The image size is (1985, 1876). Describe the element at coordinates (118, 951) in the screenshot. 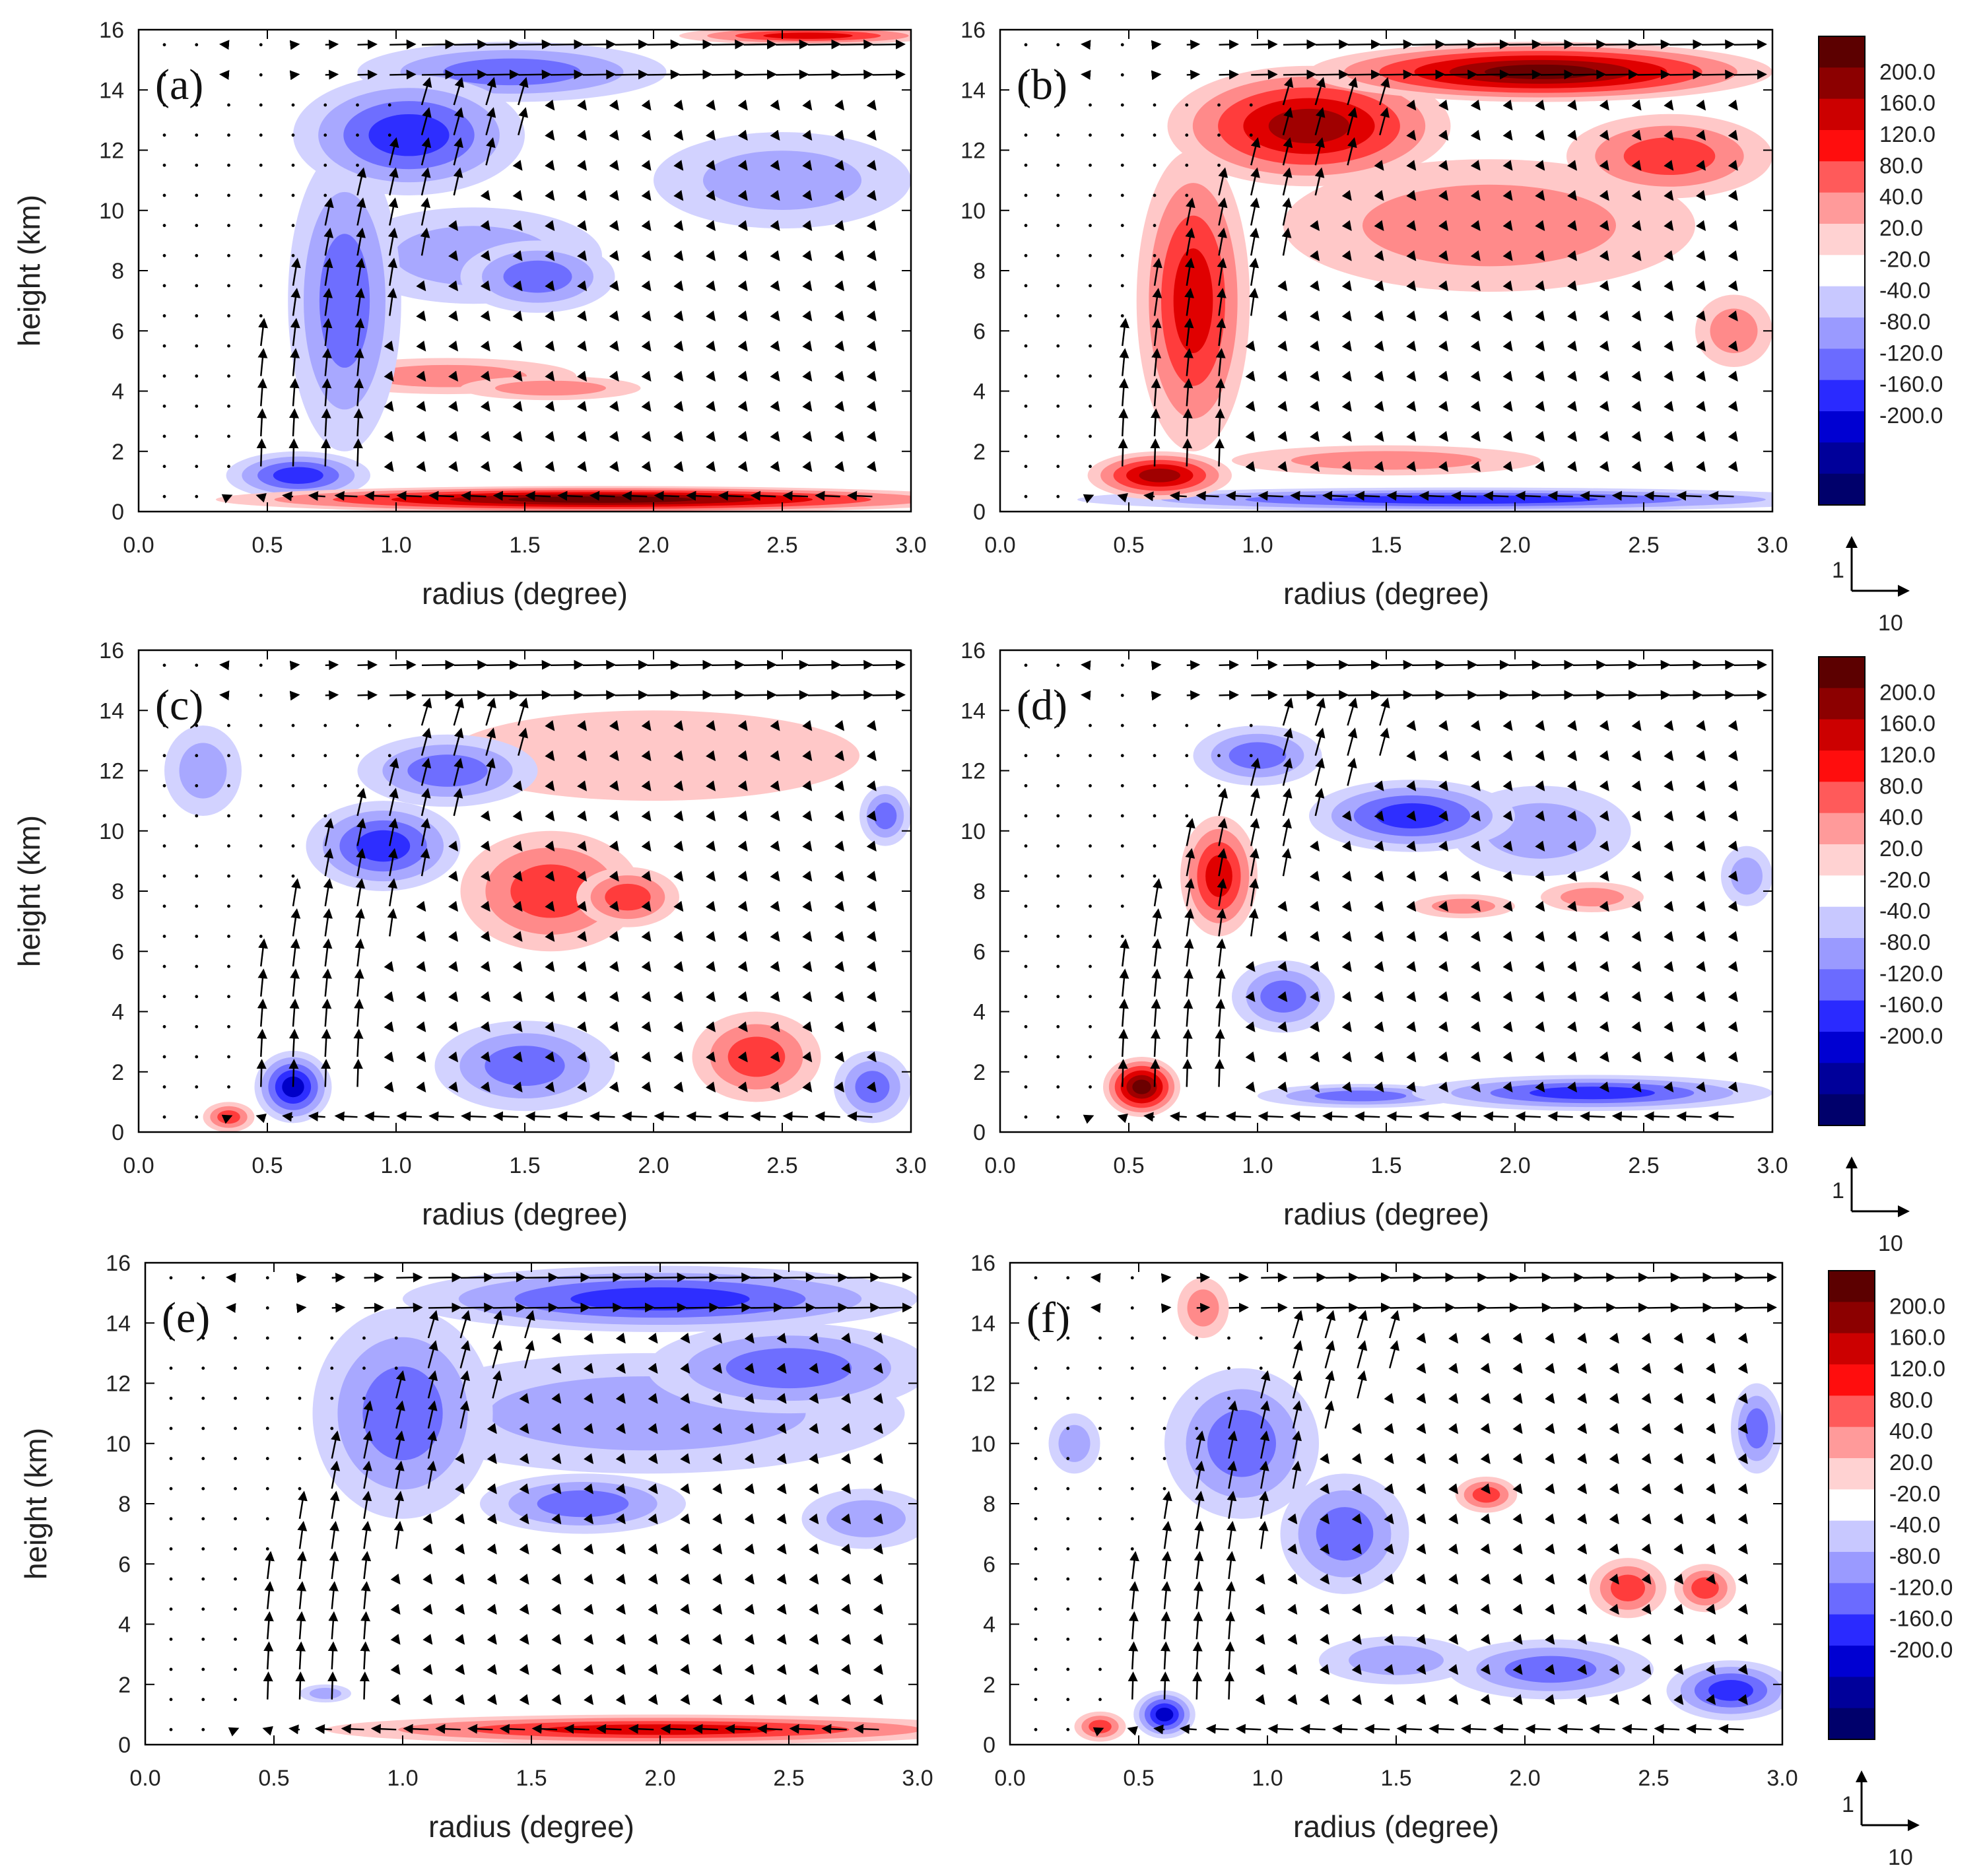

I see `y-tick-label: 6` at that location.